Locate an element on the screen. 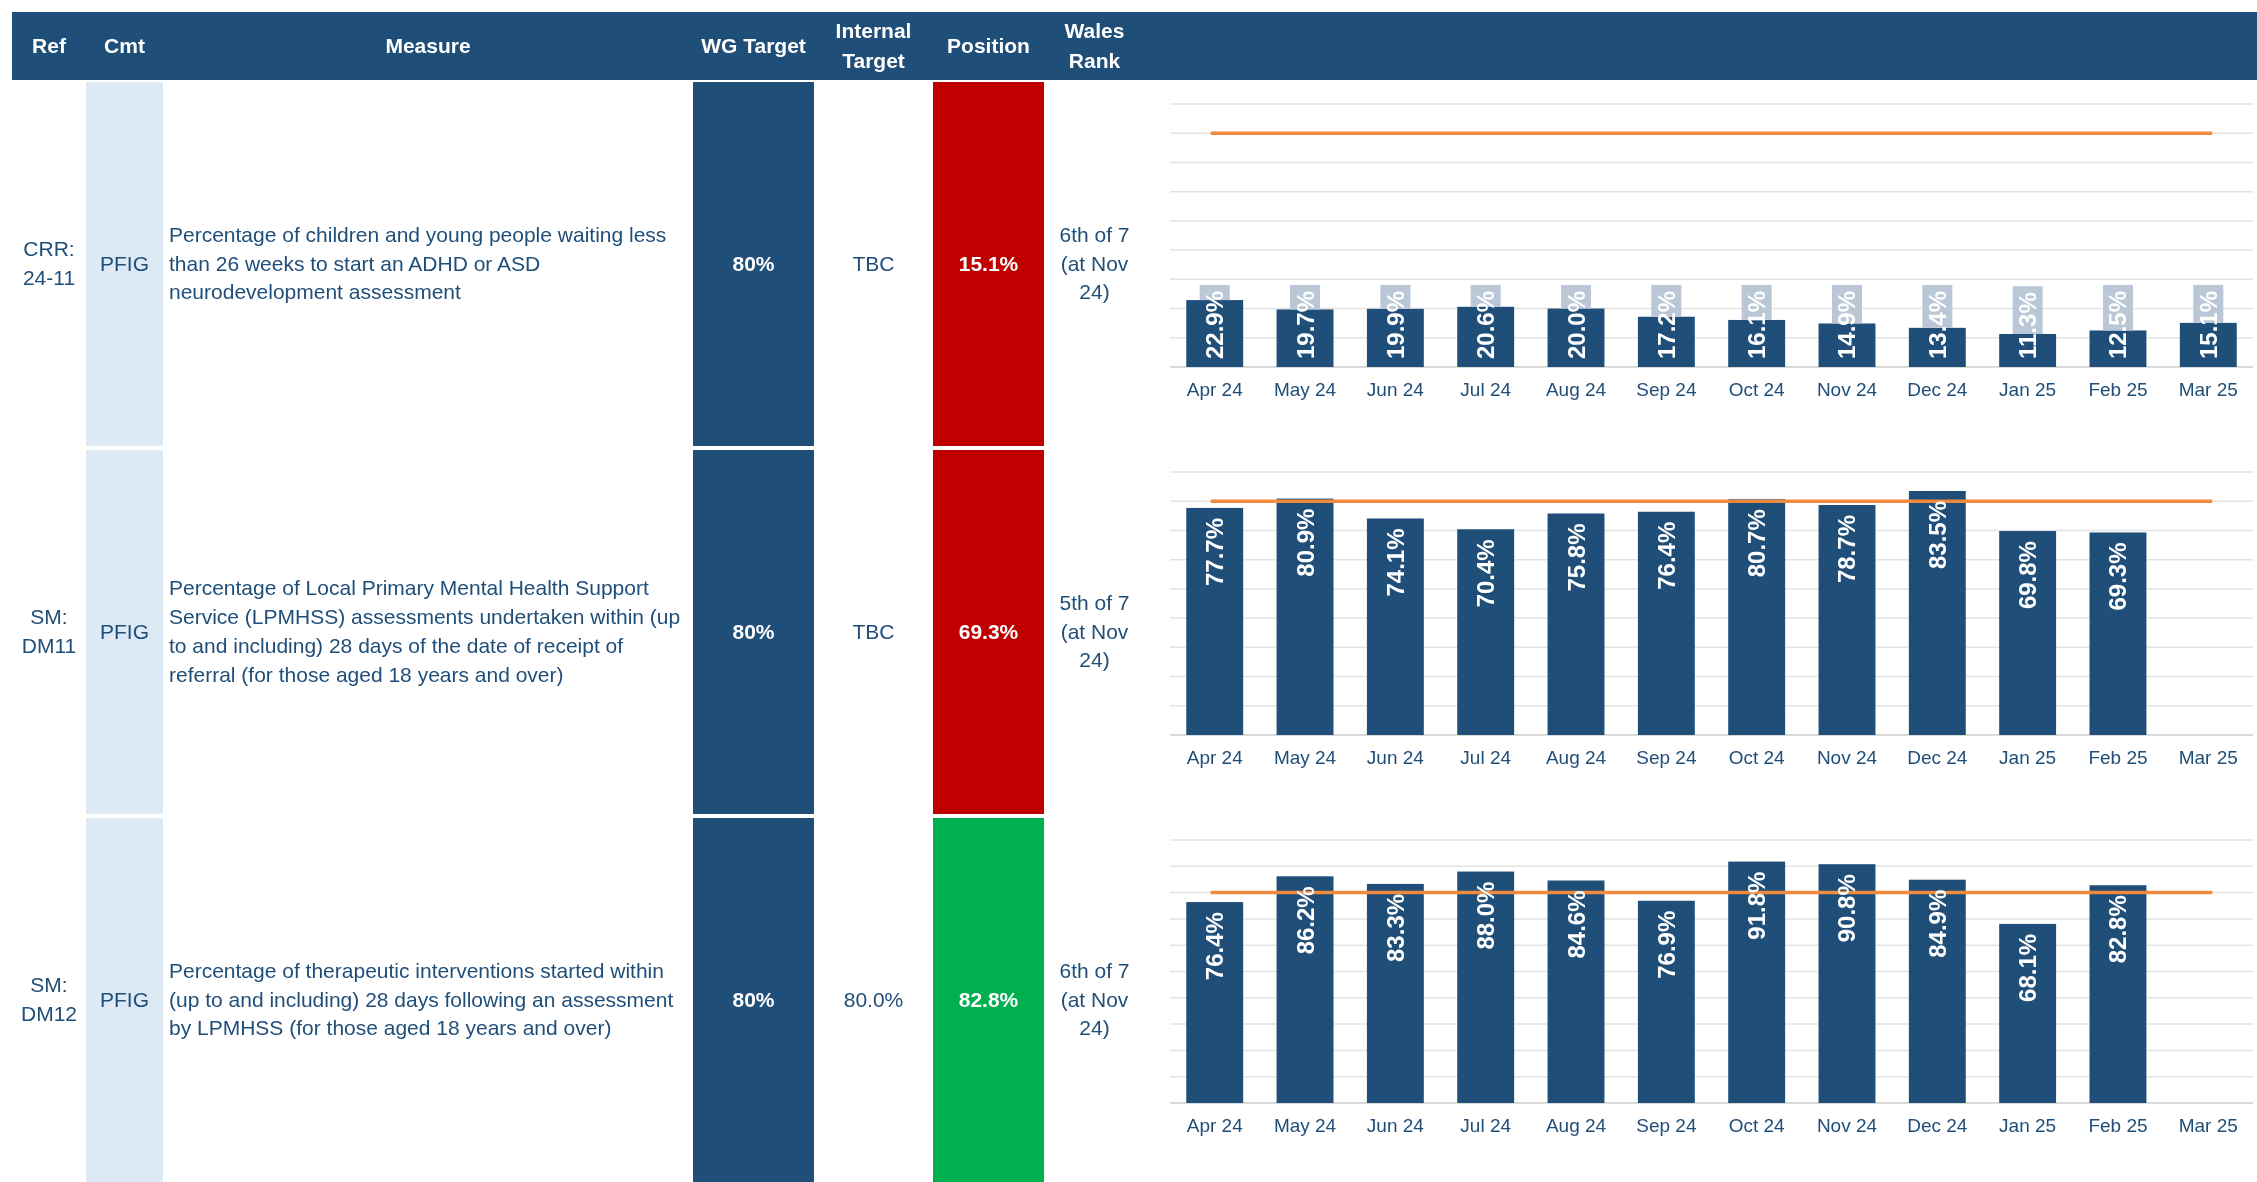  data-label: 74.1% is located at coordinates (1395, 562).